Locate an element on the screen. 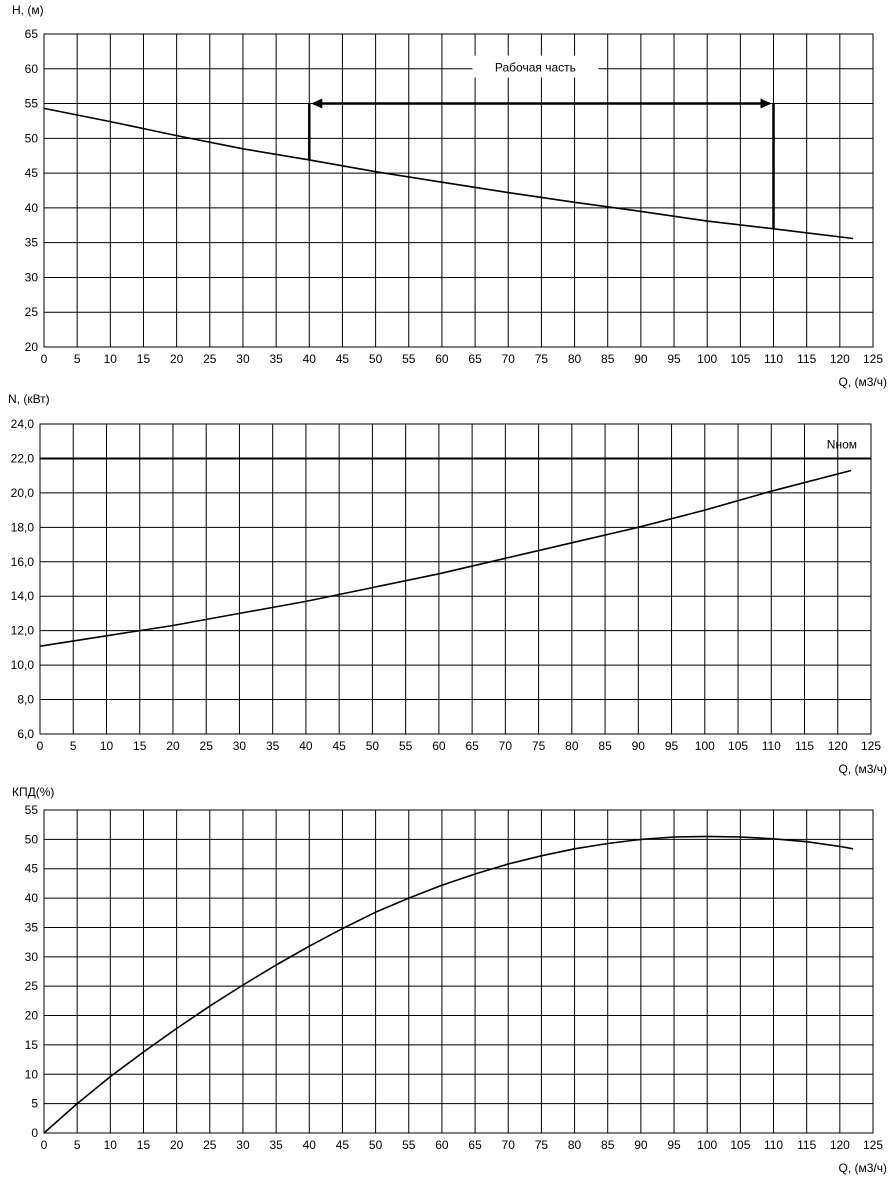 Image resolution: width=893 pixels, height=1190 pixels. y-tick-label: 55 is located at coordinates (32, 810).